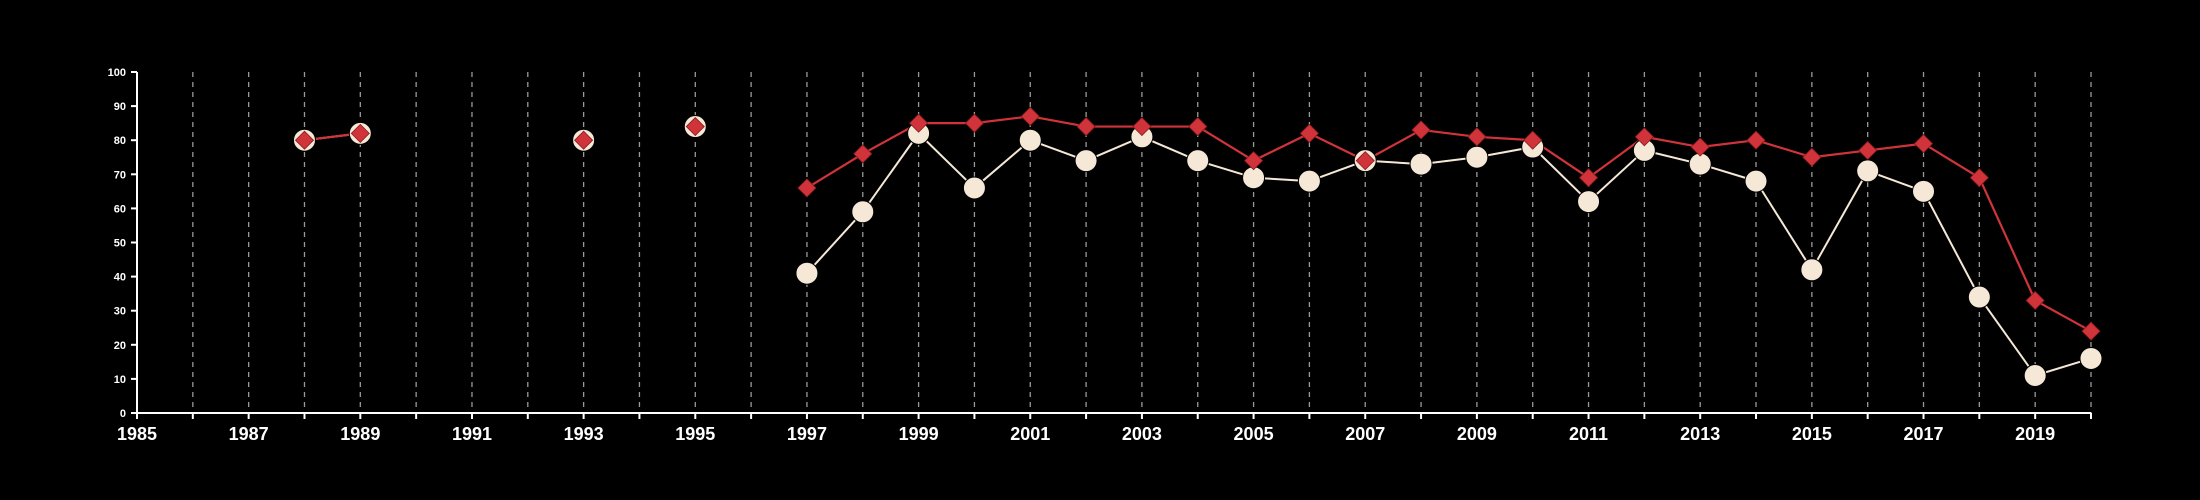  Describe the element at coordinates (863, 154) in the screenshot. I see `series-0-point-1998` at that location.